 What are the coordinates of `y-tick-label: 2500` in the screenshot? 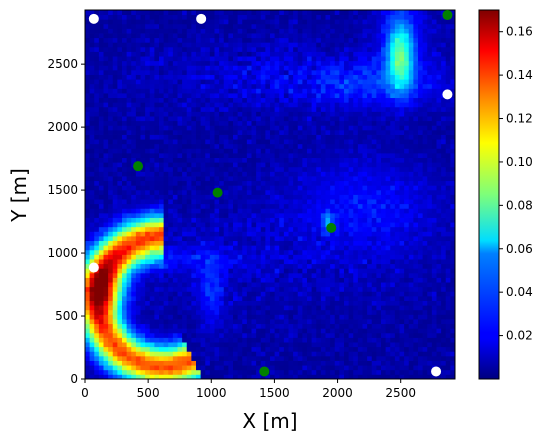 It's located at (62, 64).